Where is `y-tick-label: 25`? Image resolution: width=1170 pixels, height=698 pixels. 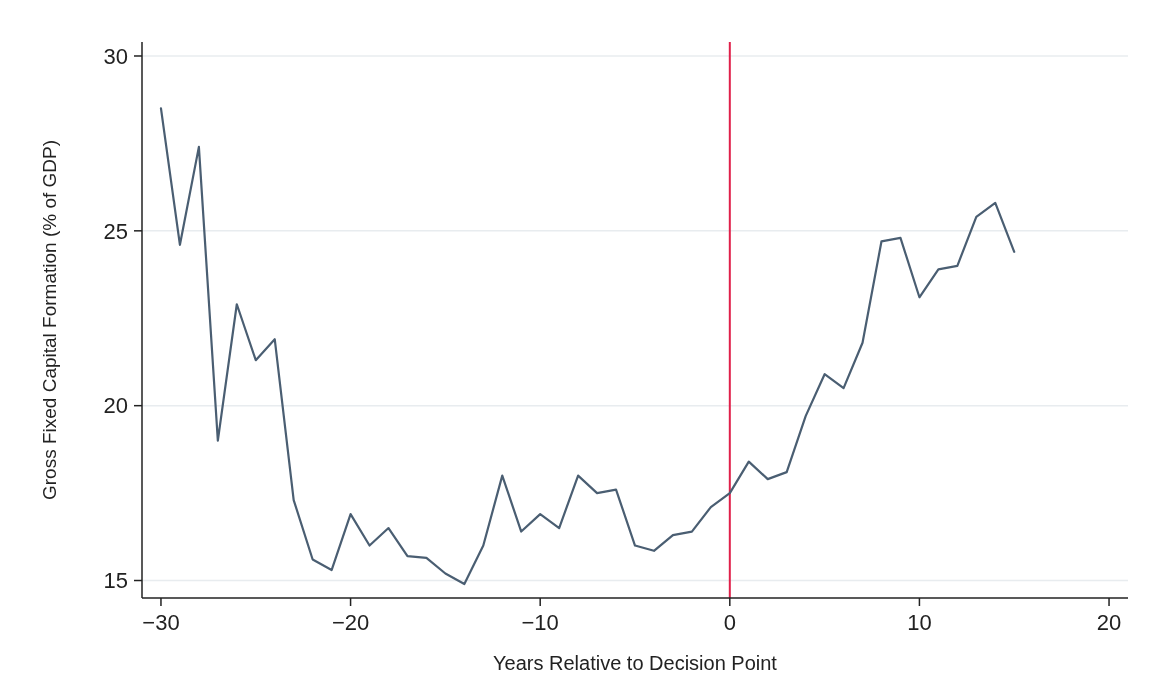 y-tick-label: 25 is located at coordinates (115, 231).